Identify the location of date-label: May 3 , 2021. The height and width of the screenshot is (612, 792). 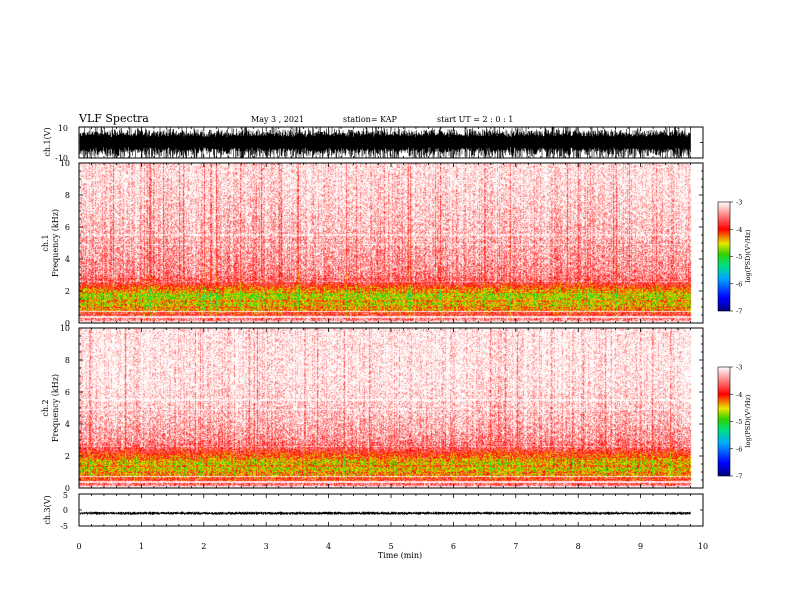
(277, 119).